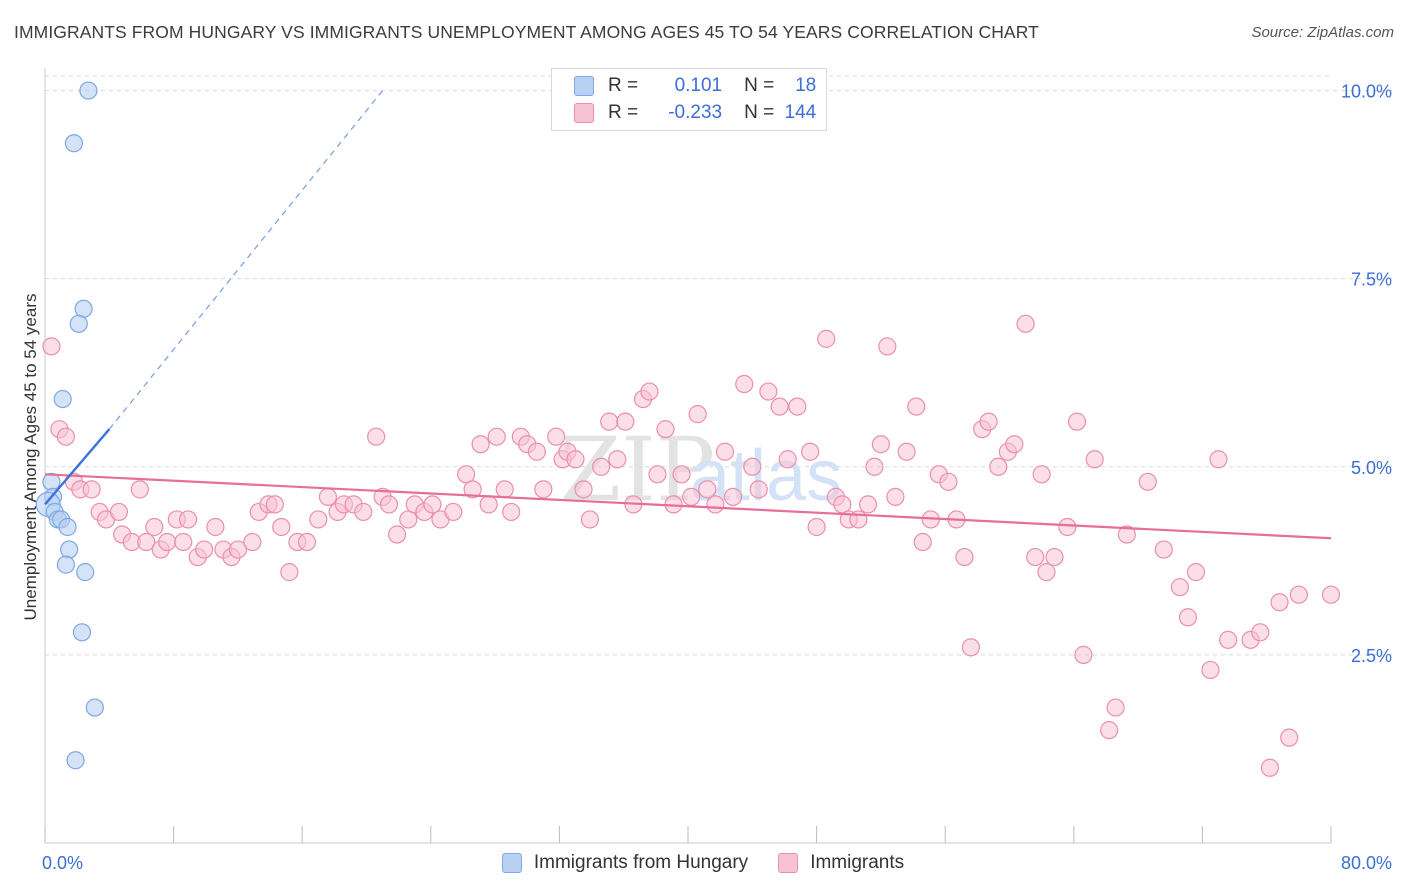 This screenshot has width=1406, height=892. Describe the element at coordinates (695, 86) in the screenshot. I see `legend-row-hungary: R = 0.101 N = 18` at that location.